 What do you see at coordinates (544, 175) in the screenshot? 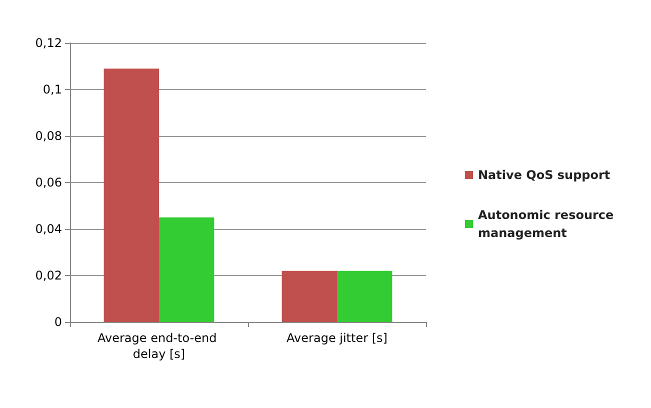
I see `legend-label: Native QoS support` at bounding box center [544, 175].